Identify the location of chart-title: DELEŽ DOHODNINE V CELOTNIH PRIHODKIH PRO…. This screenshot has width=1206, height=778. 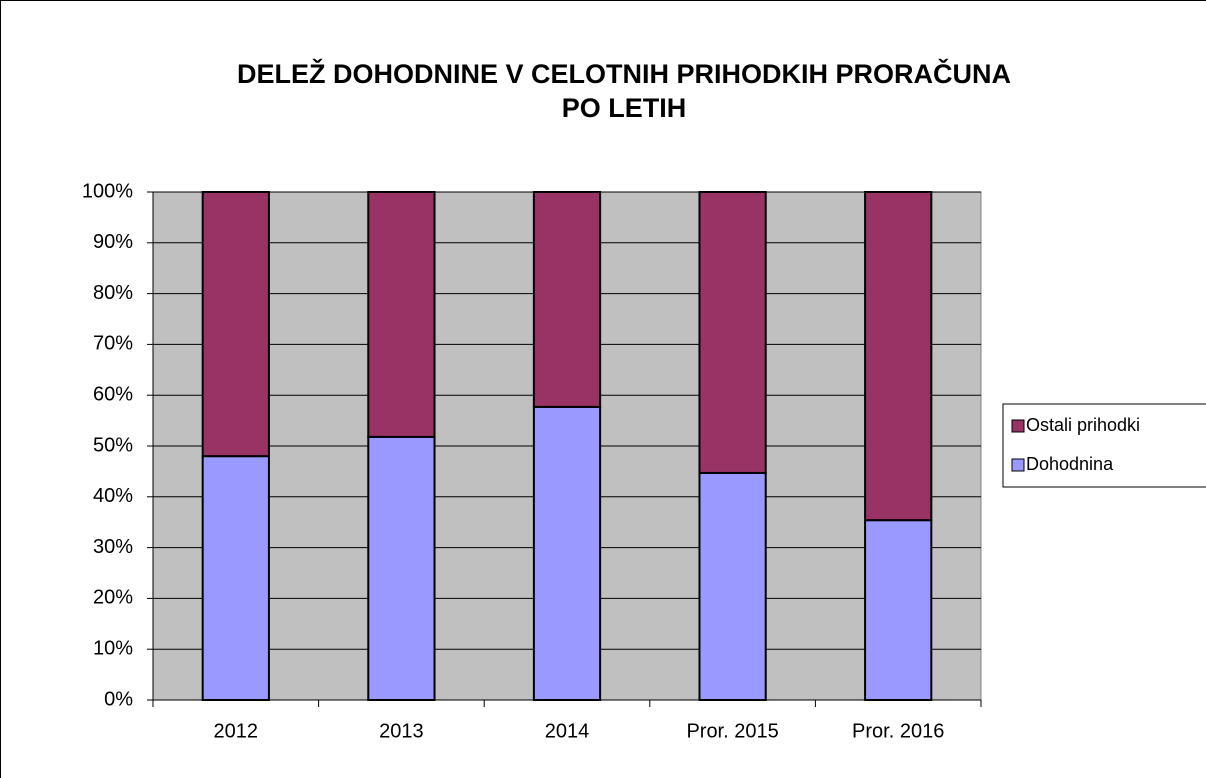
(624, 73).